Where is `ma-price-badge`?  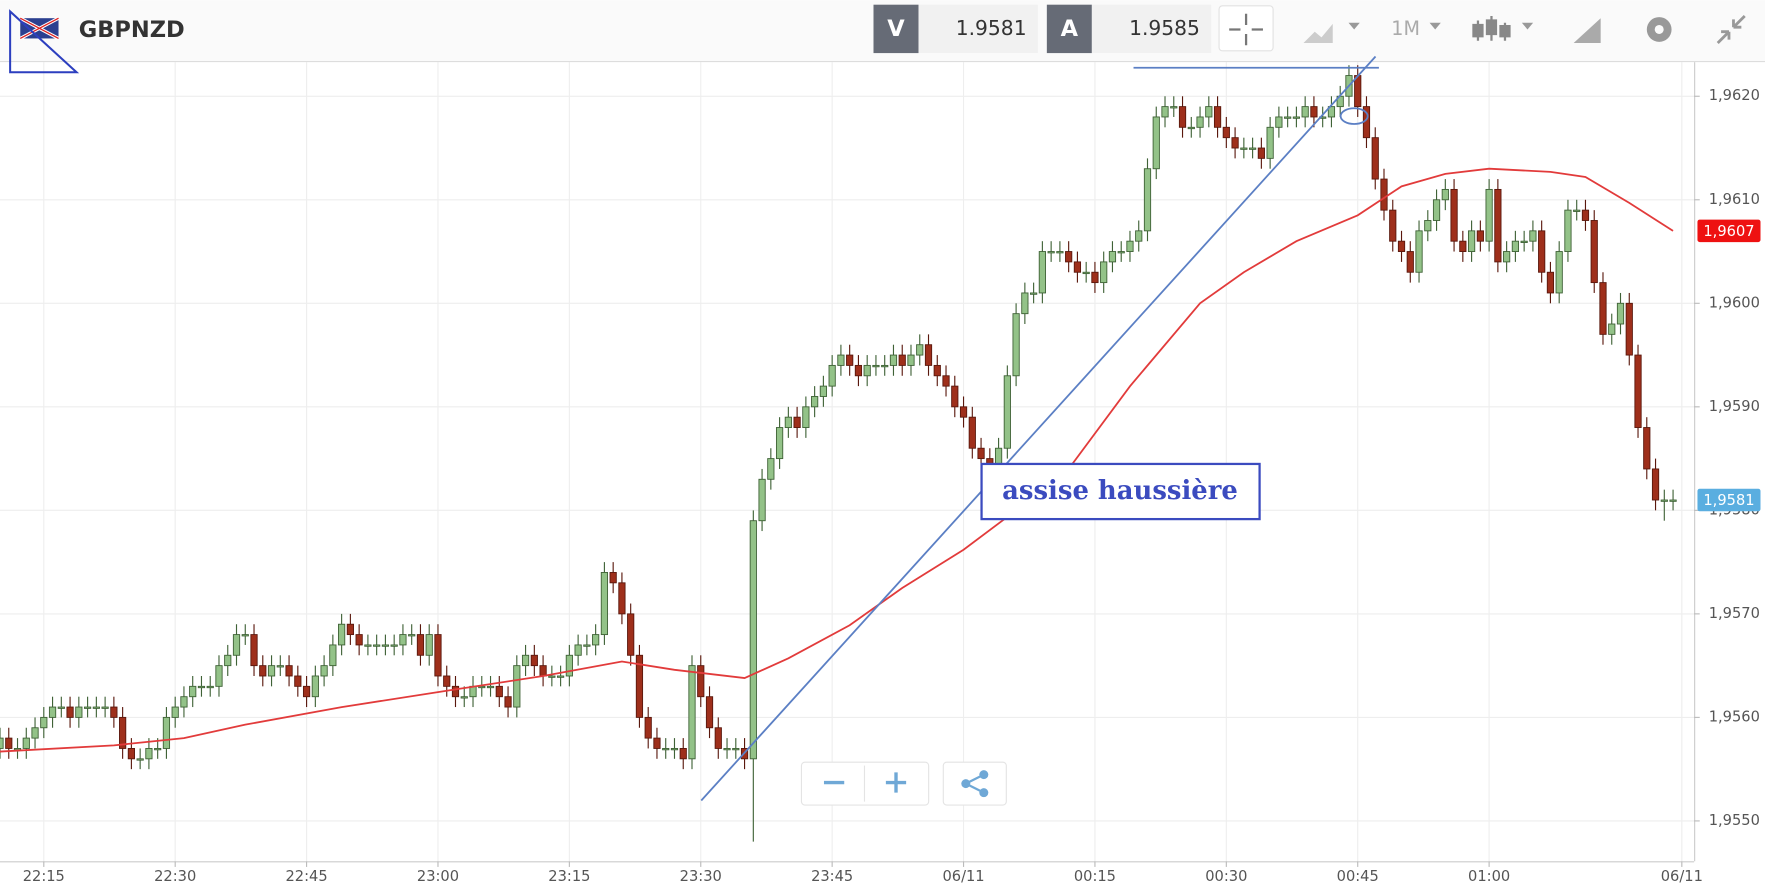
ma-price-badge is located at coordinates (1729, 231).